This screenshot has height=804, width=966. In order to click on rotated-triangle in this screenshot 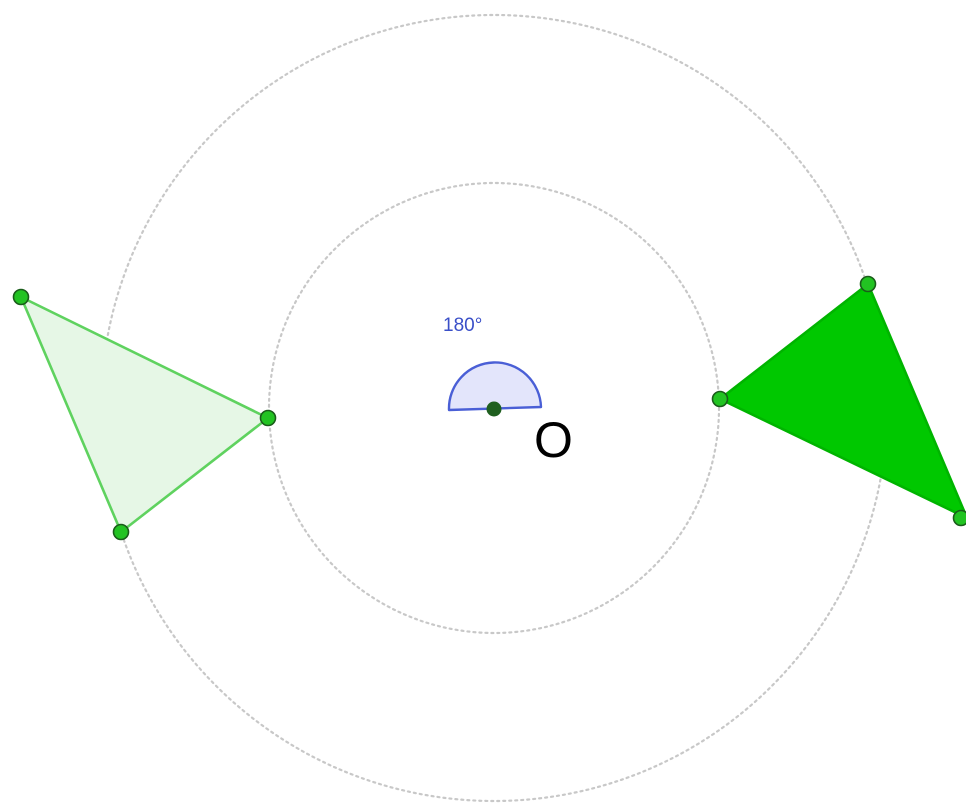, I will do `click(842, 400)`.